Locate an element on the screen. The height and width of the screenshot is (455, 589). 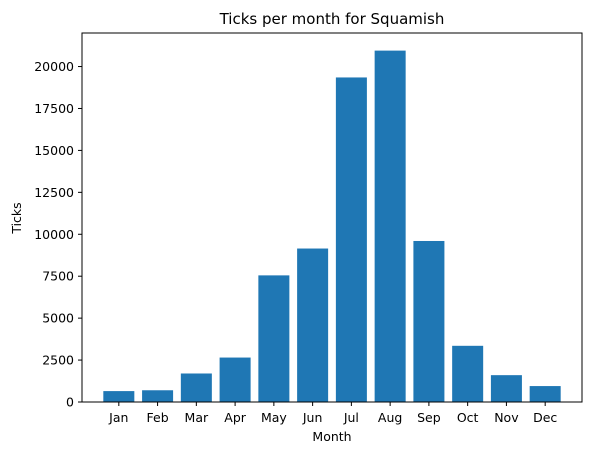
y-tick-label: 17500 is located at coordinates (54, 108).